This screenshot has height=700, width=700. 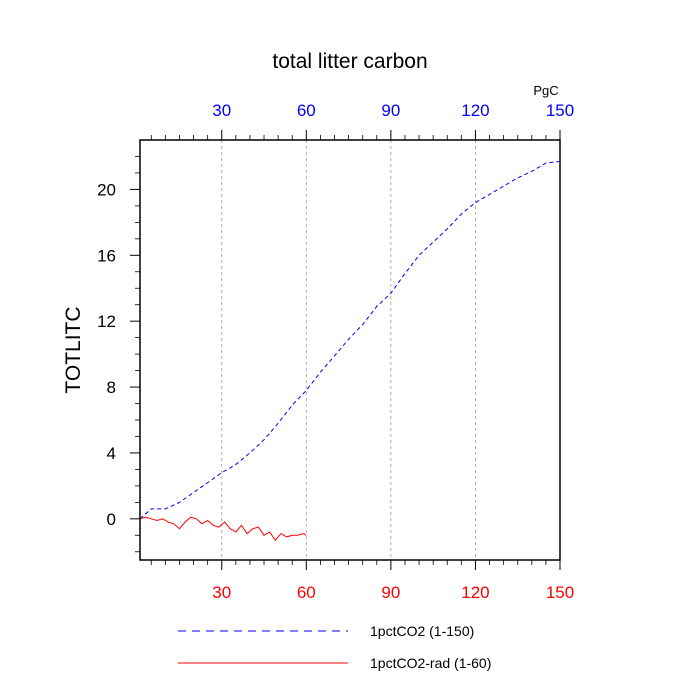 I want to click on x-tick-label-top: 150, so click(x=560, y=110).